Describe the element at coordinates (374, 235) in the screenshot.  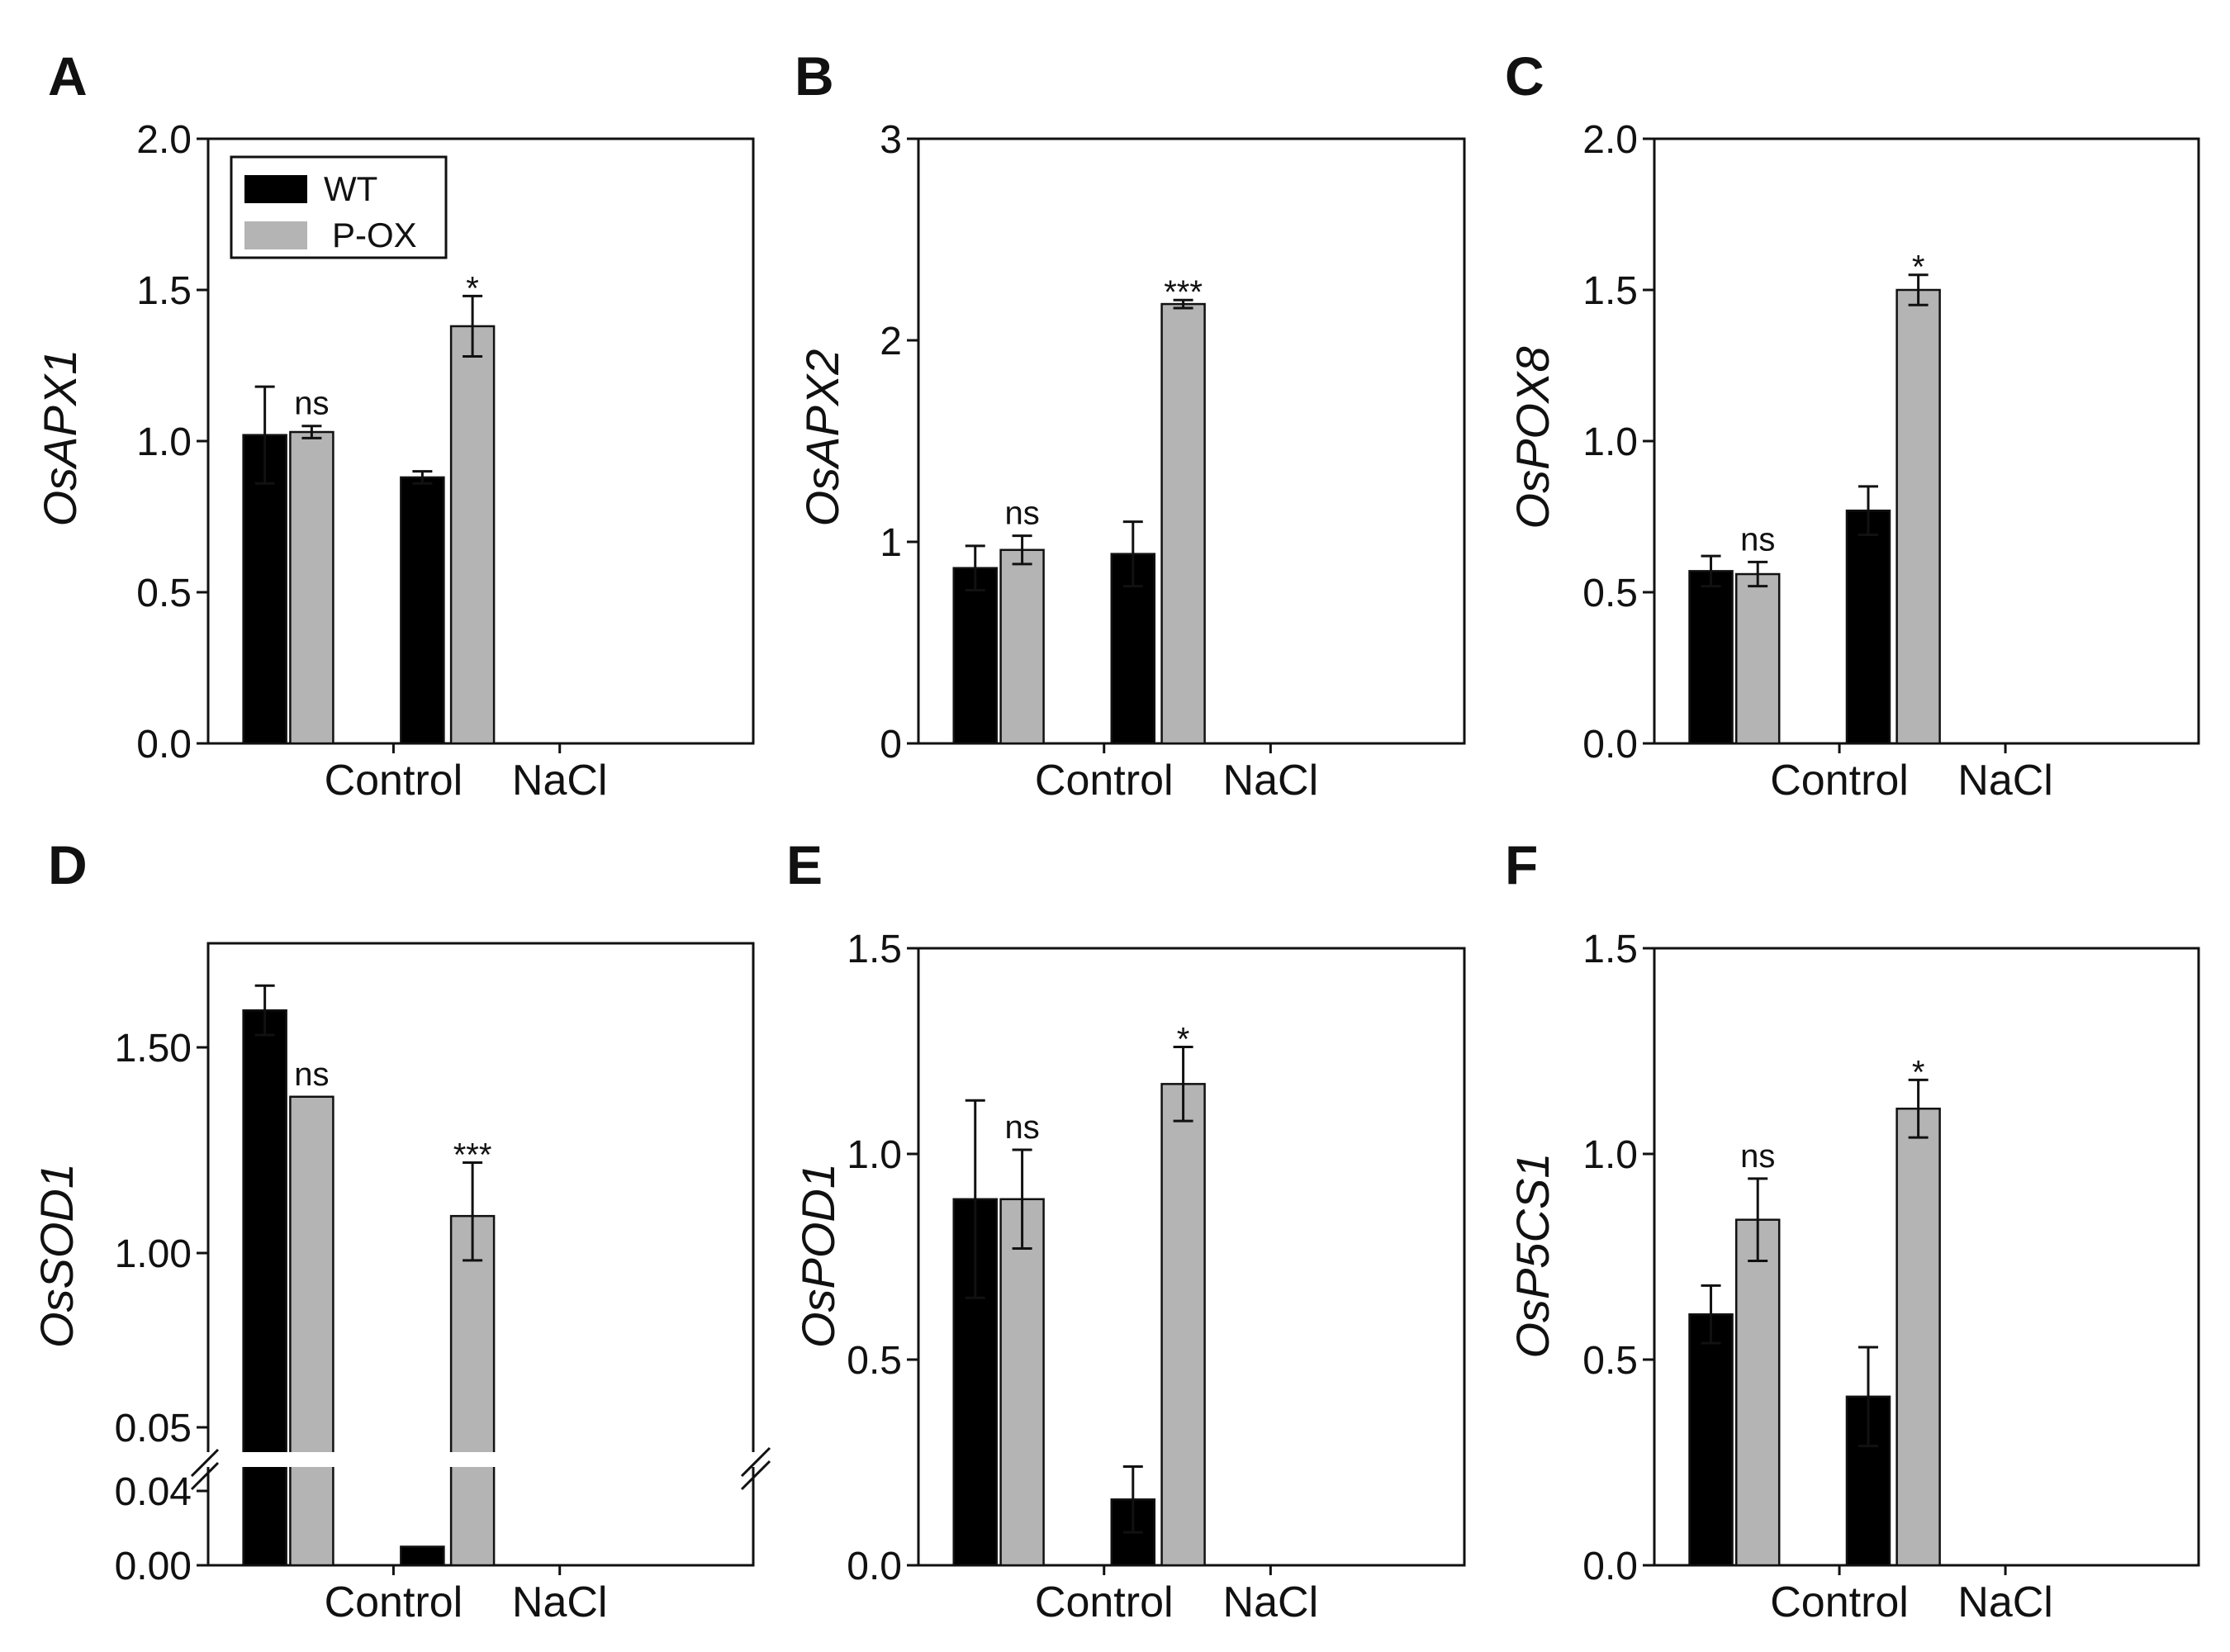
I see `legend-label: P-OX` at that location.